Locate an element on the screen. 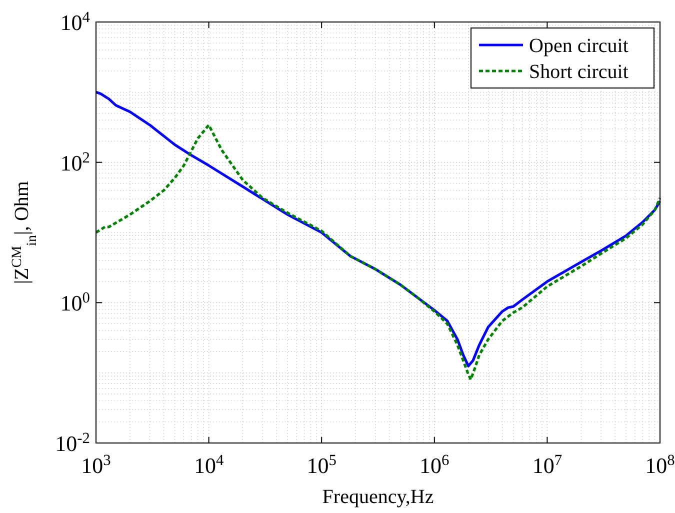  y-tick-label: 10$^{2}$ is located at coordinates (75, 162).